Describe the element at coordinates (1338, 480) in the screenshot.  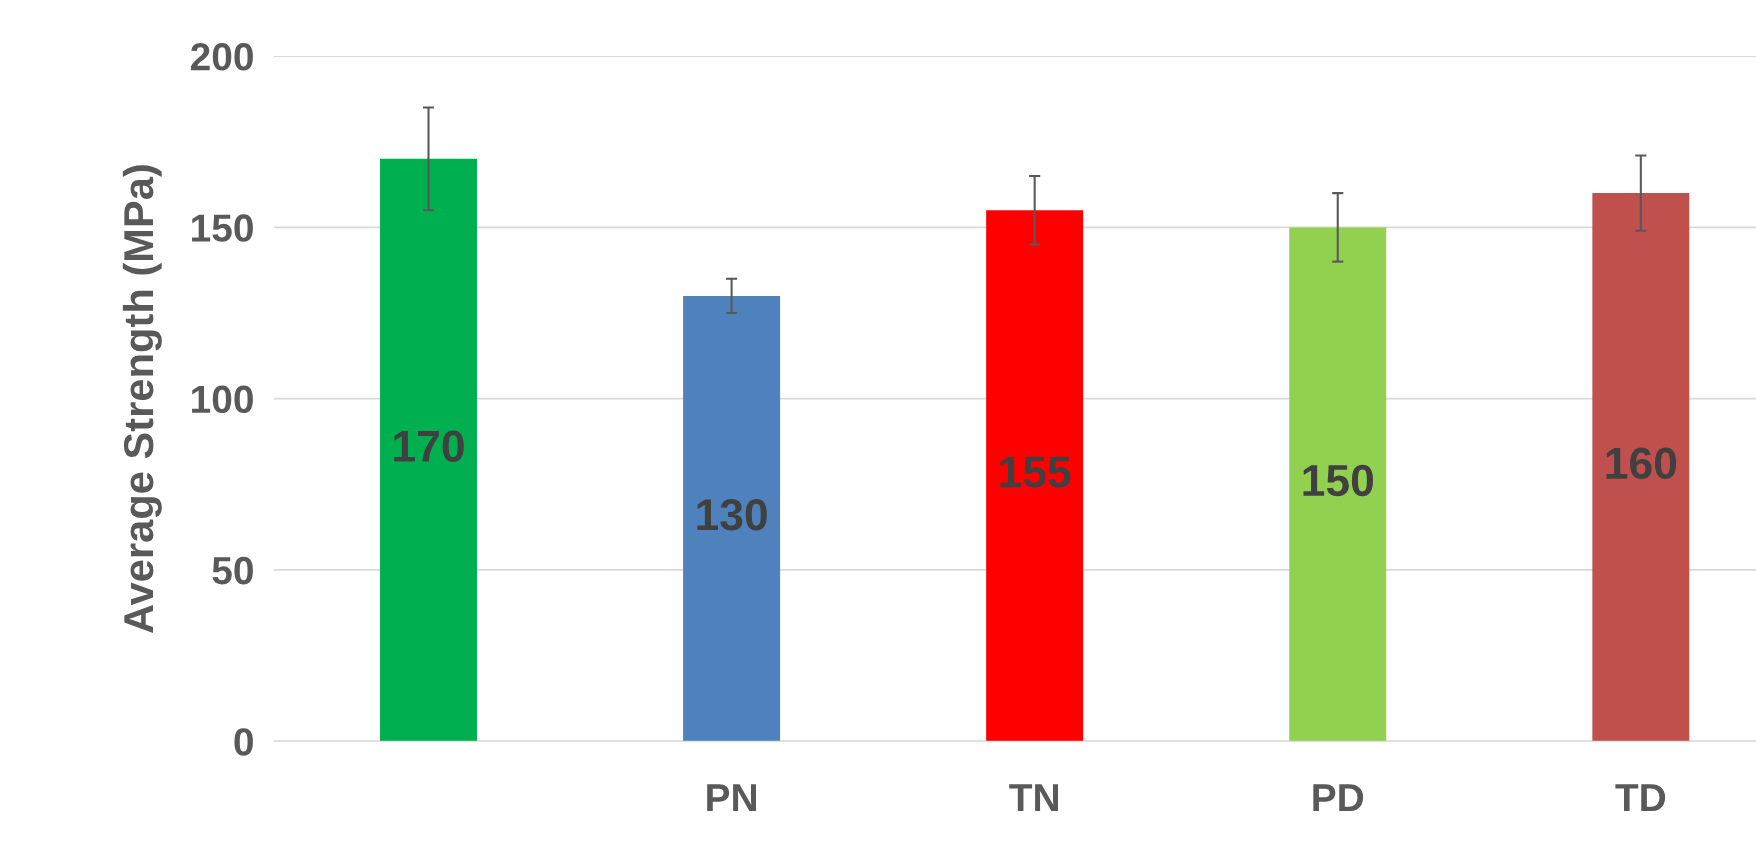
I see `data-label: 150` at that location.